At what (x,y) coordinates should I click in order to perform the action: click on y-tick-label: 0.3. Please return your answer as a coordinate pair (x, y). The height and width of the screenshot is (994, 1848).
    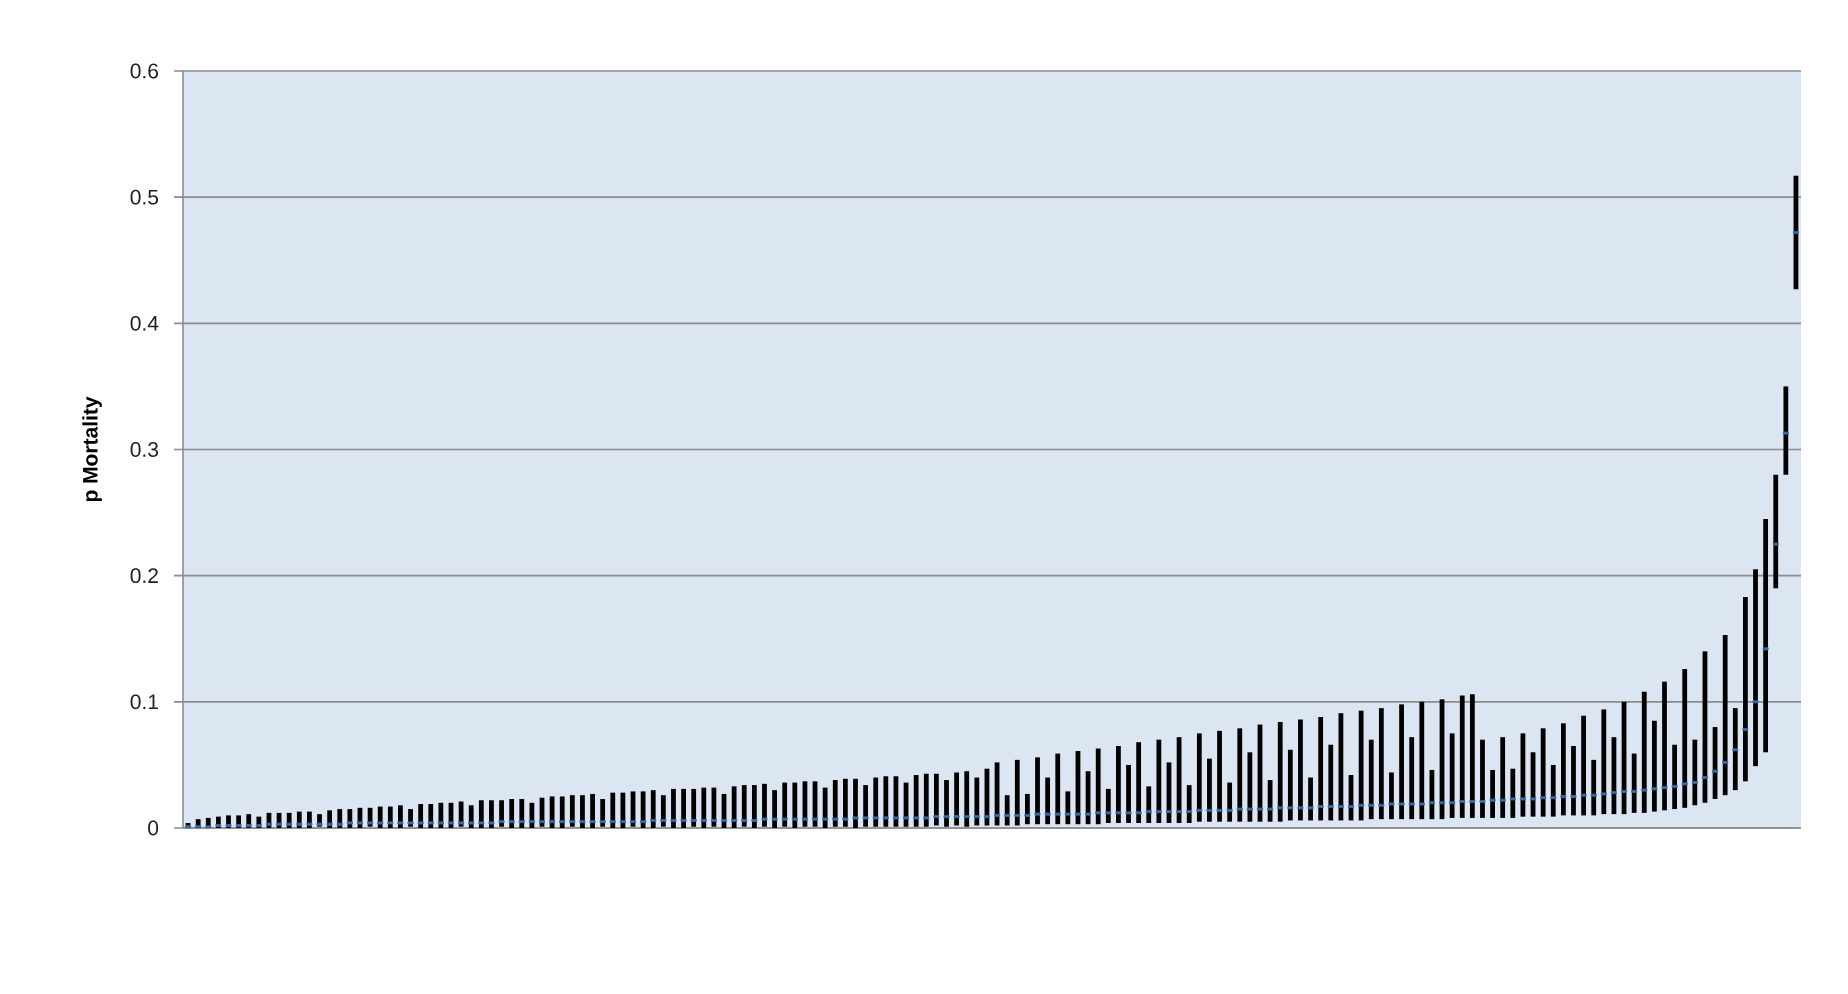
    Looking at the image, I should click on (144, 449).